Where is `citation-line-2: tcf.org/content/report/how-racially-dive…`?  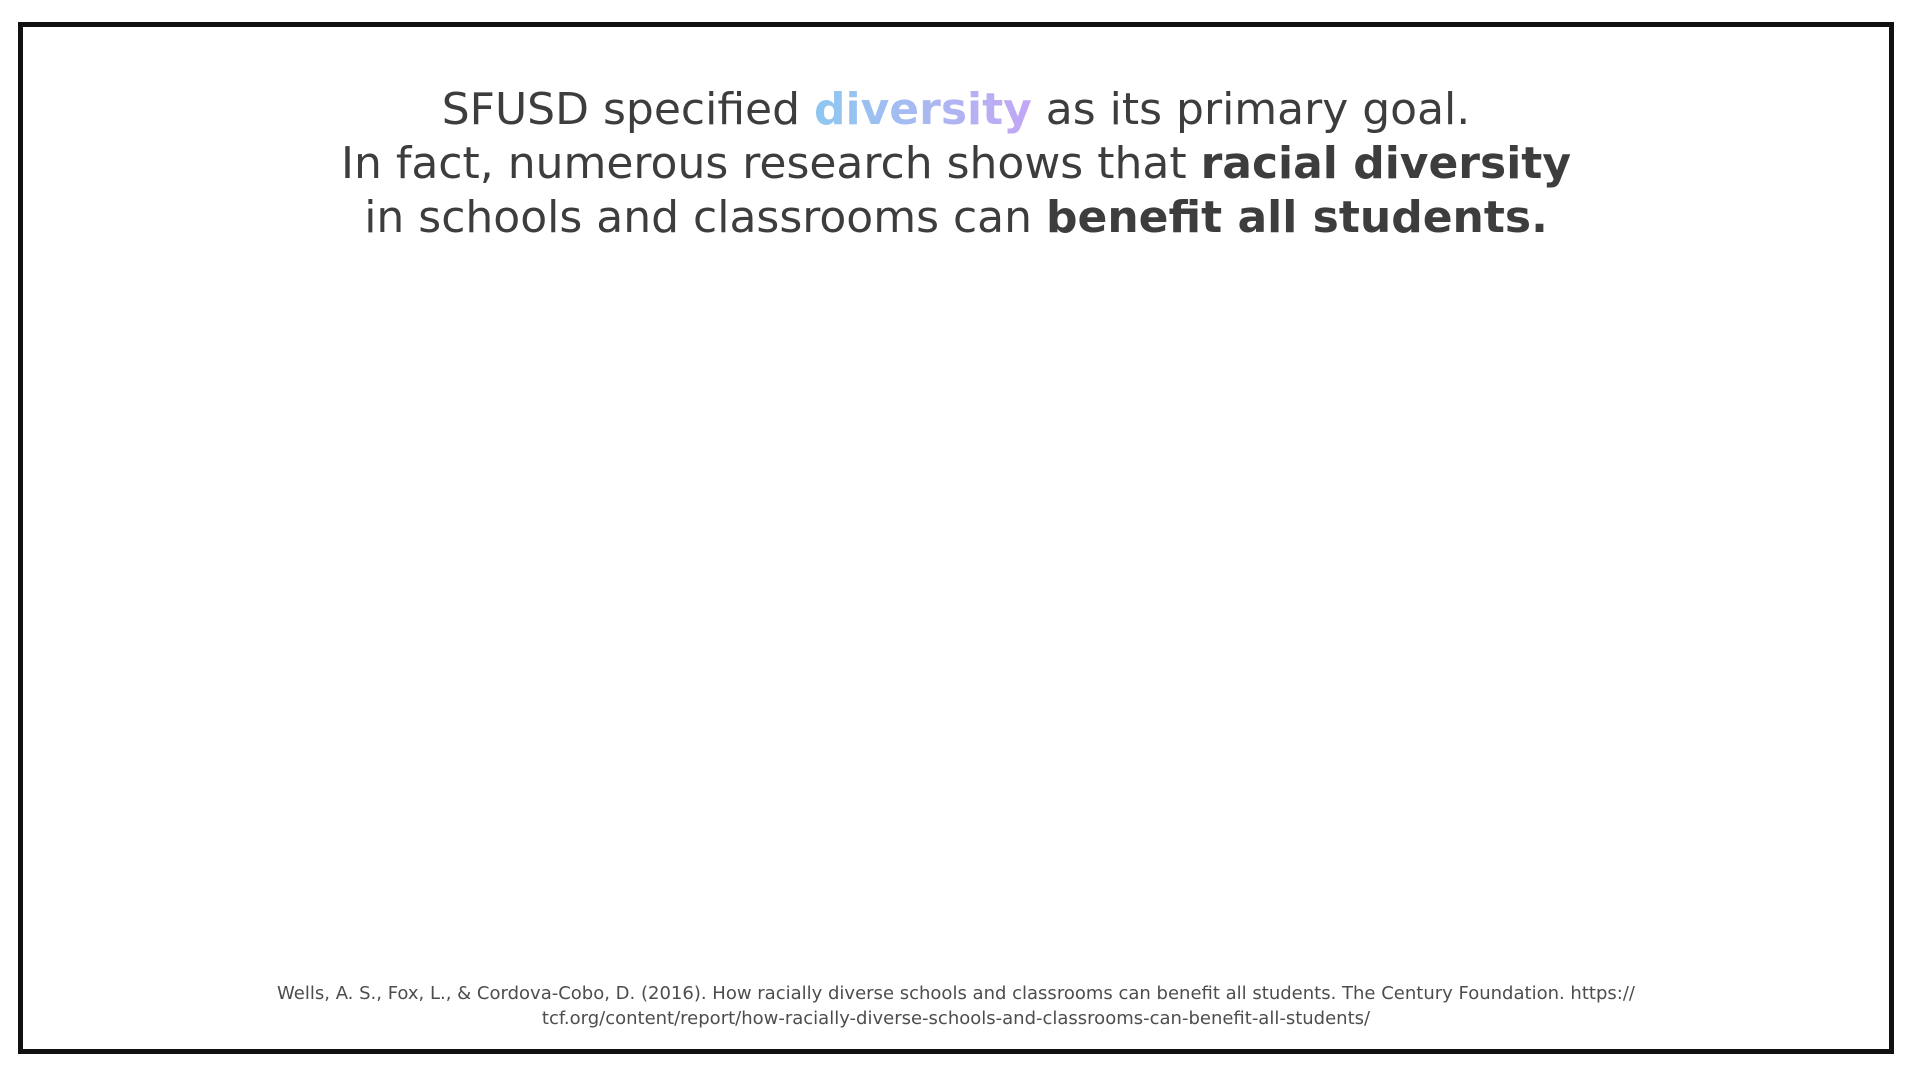 citation-line-2: tcf.org/content/report/how-racially-dive… is located at coordinates (956, 1018).